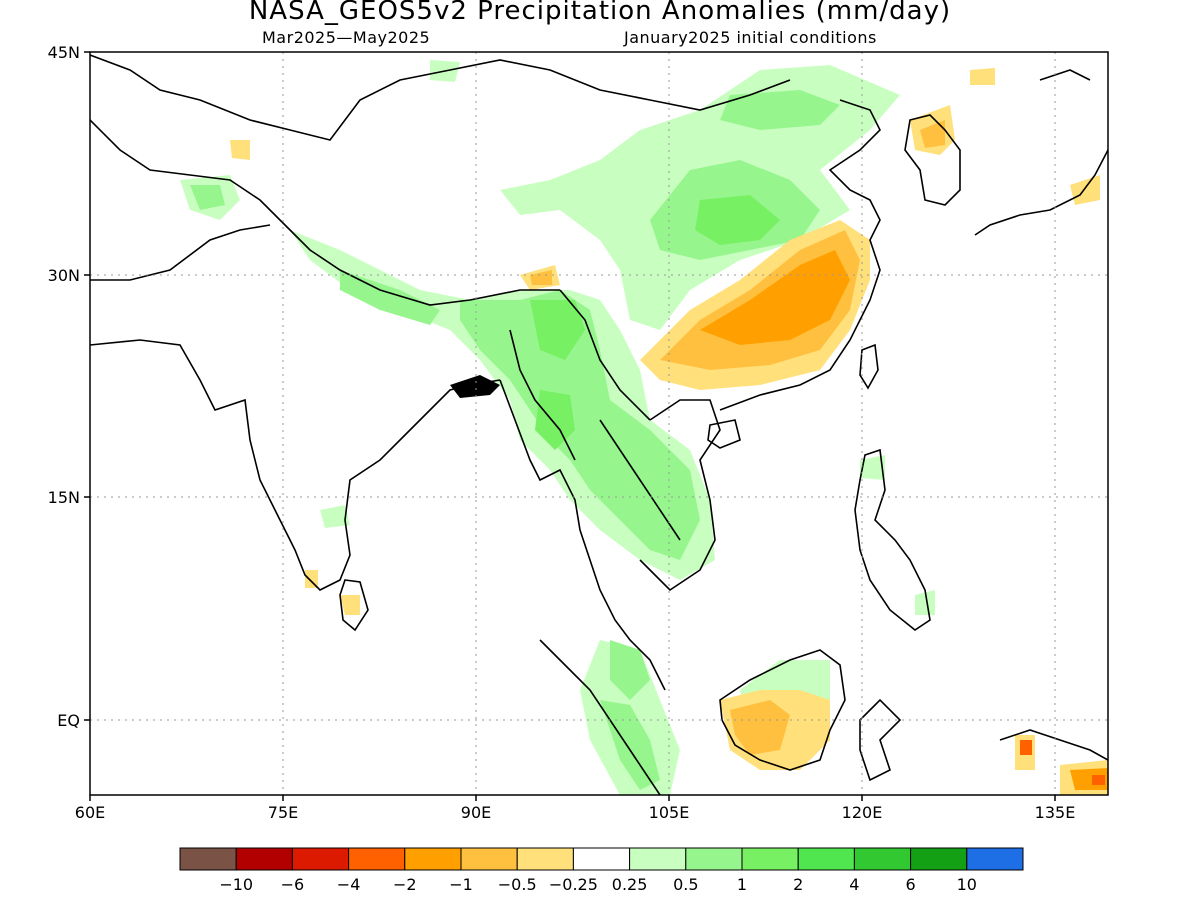 The height and width of the screenshot is (900, 1200). Describe the element at coordinates (1062, 762) in the screenshot. I see `dry-anomaly-severe` at that location.